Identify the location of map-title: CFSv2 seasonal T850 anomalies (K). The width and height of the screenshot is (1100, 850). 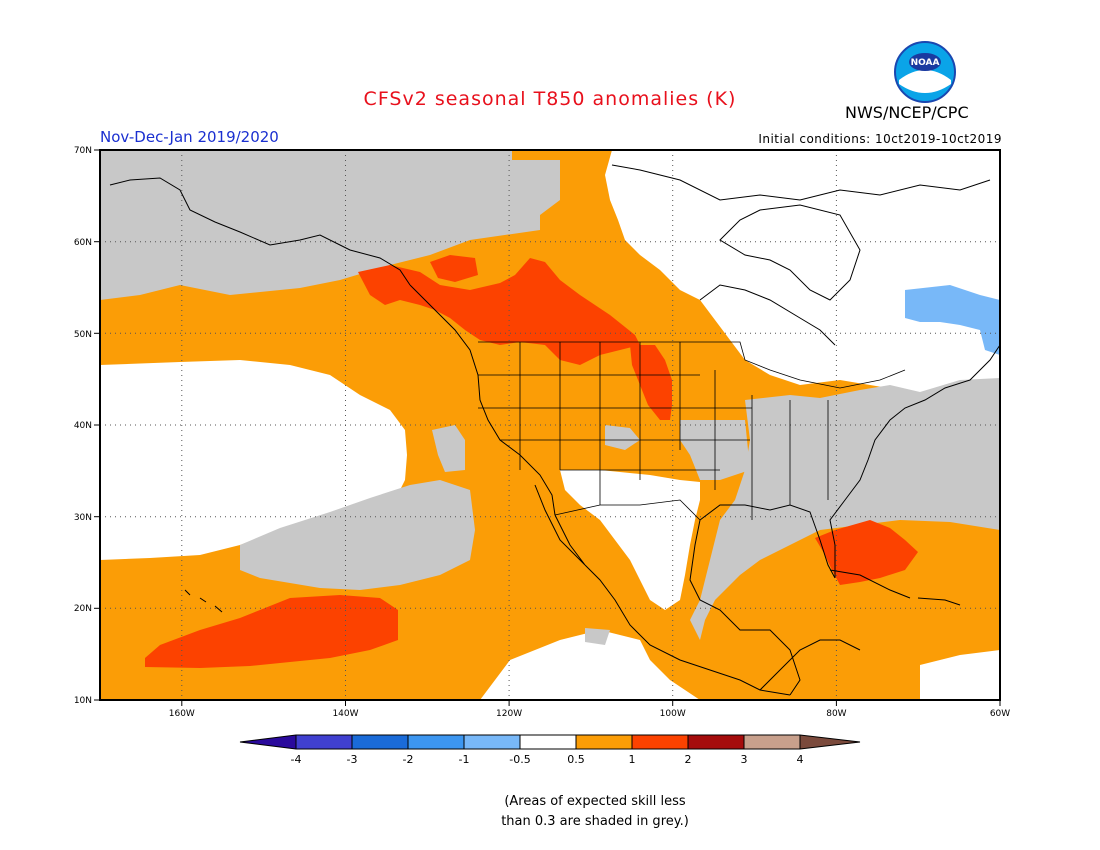
(550, 99).